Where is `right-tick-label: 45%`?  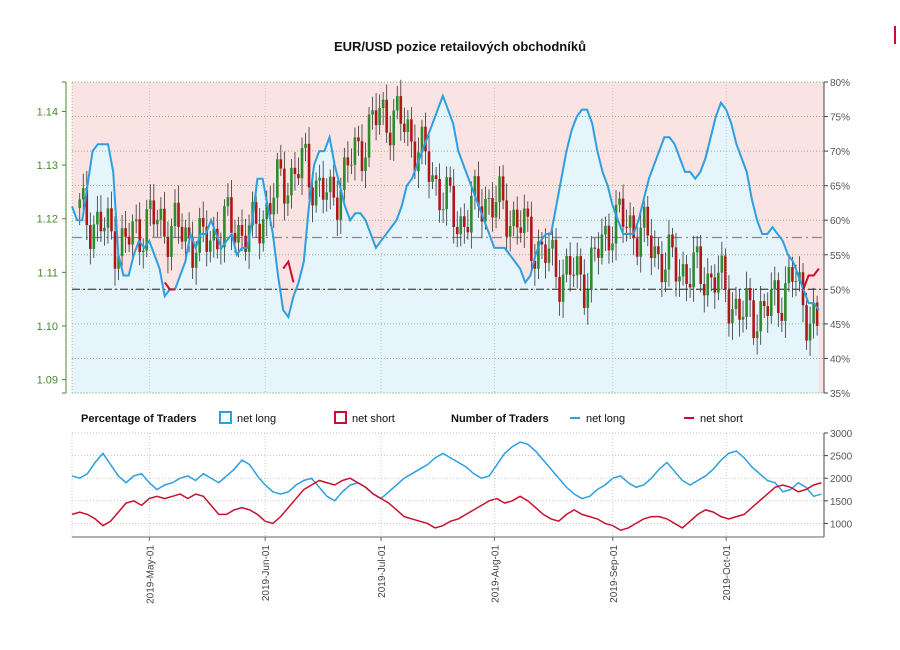
right-tick-label: 45% is located at coordinates (840, 325).